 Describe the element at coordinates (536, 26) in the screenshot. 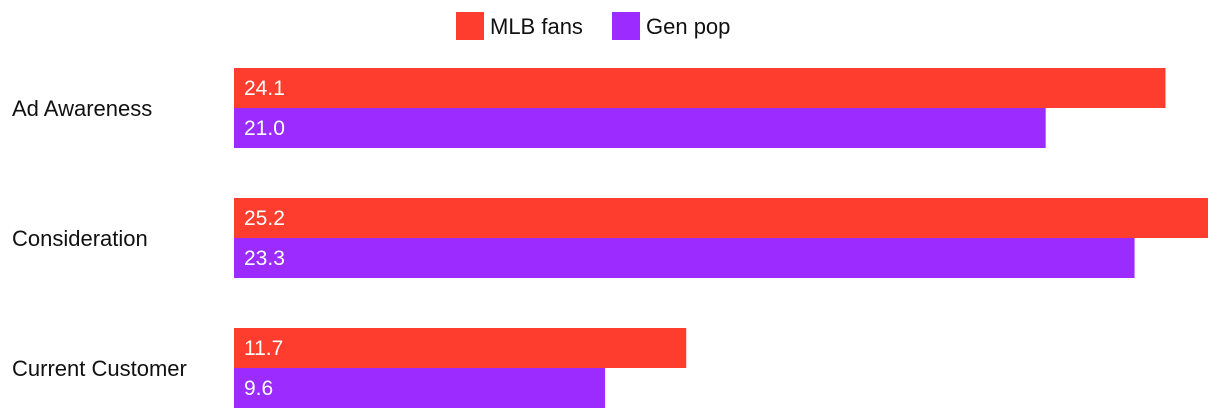

I see `legend-label-mlb-fans: MLB fans` at that location.